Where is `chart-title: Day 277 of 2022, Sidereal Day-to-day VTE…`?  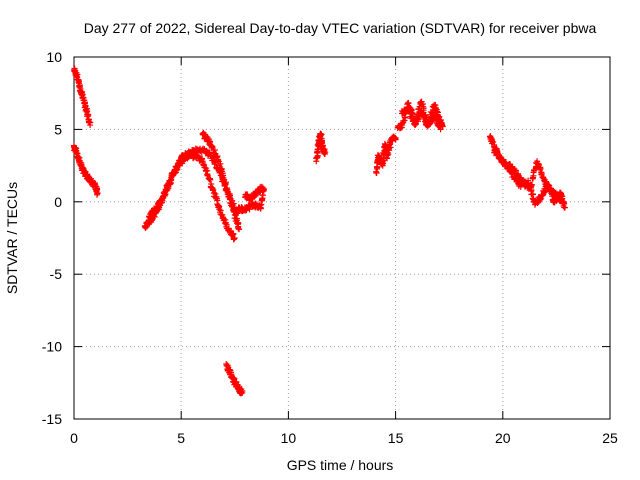
chart-title: Day 277 of 2022, Sidereal Day-to-day VTE… is located at coordinates (340, 28).